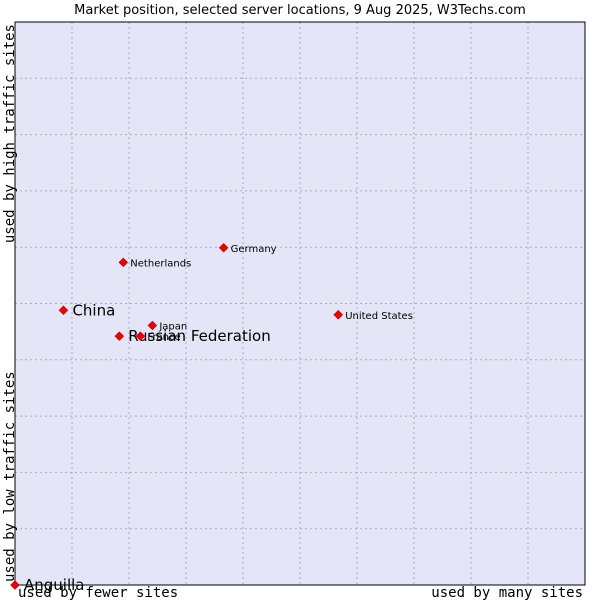 This screenshot has width=600, height=600. Describe the element at coordinates (199, 336) in the screenshot. I see `label-russian-federation: Russian Federation` at that location.